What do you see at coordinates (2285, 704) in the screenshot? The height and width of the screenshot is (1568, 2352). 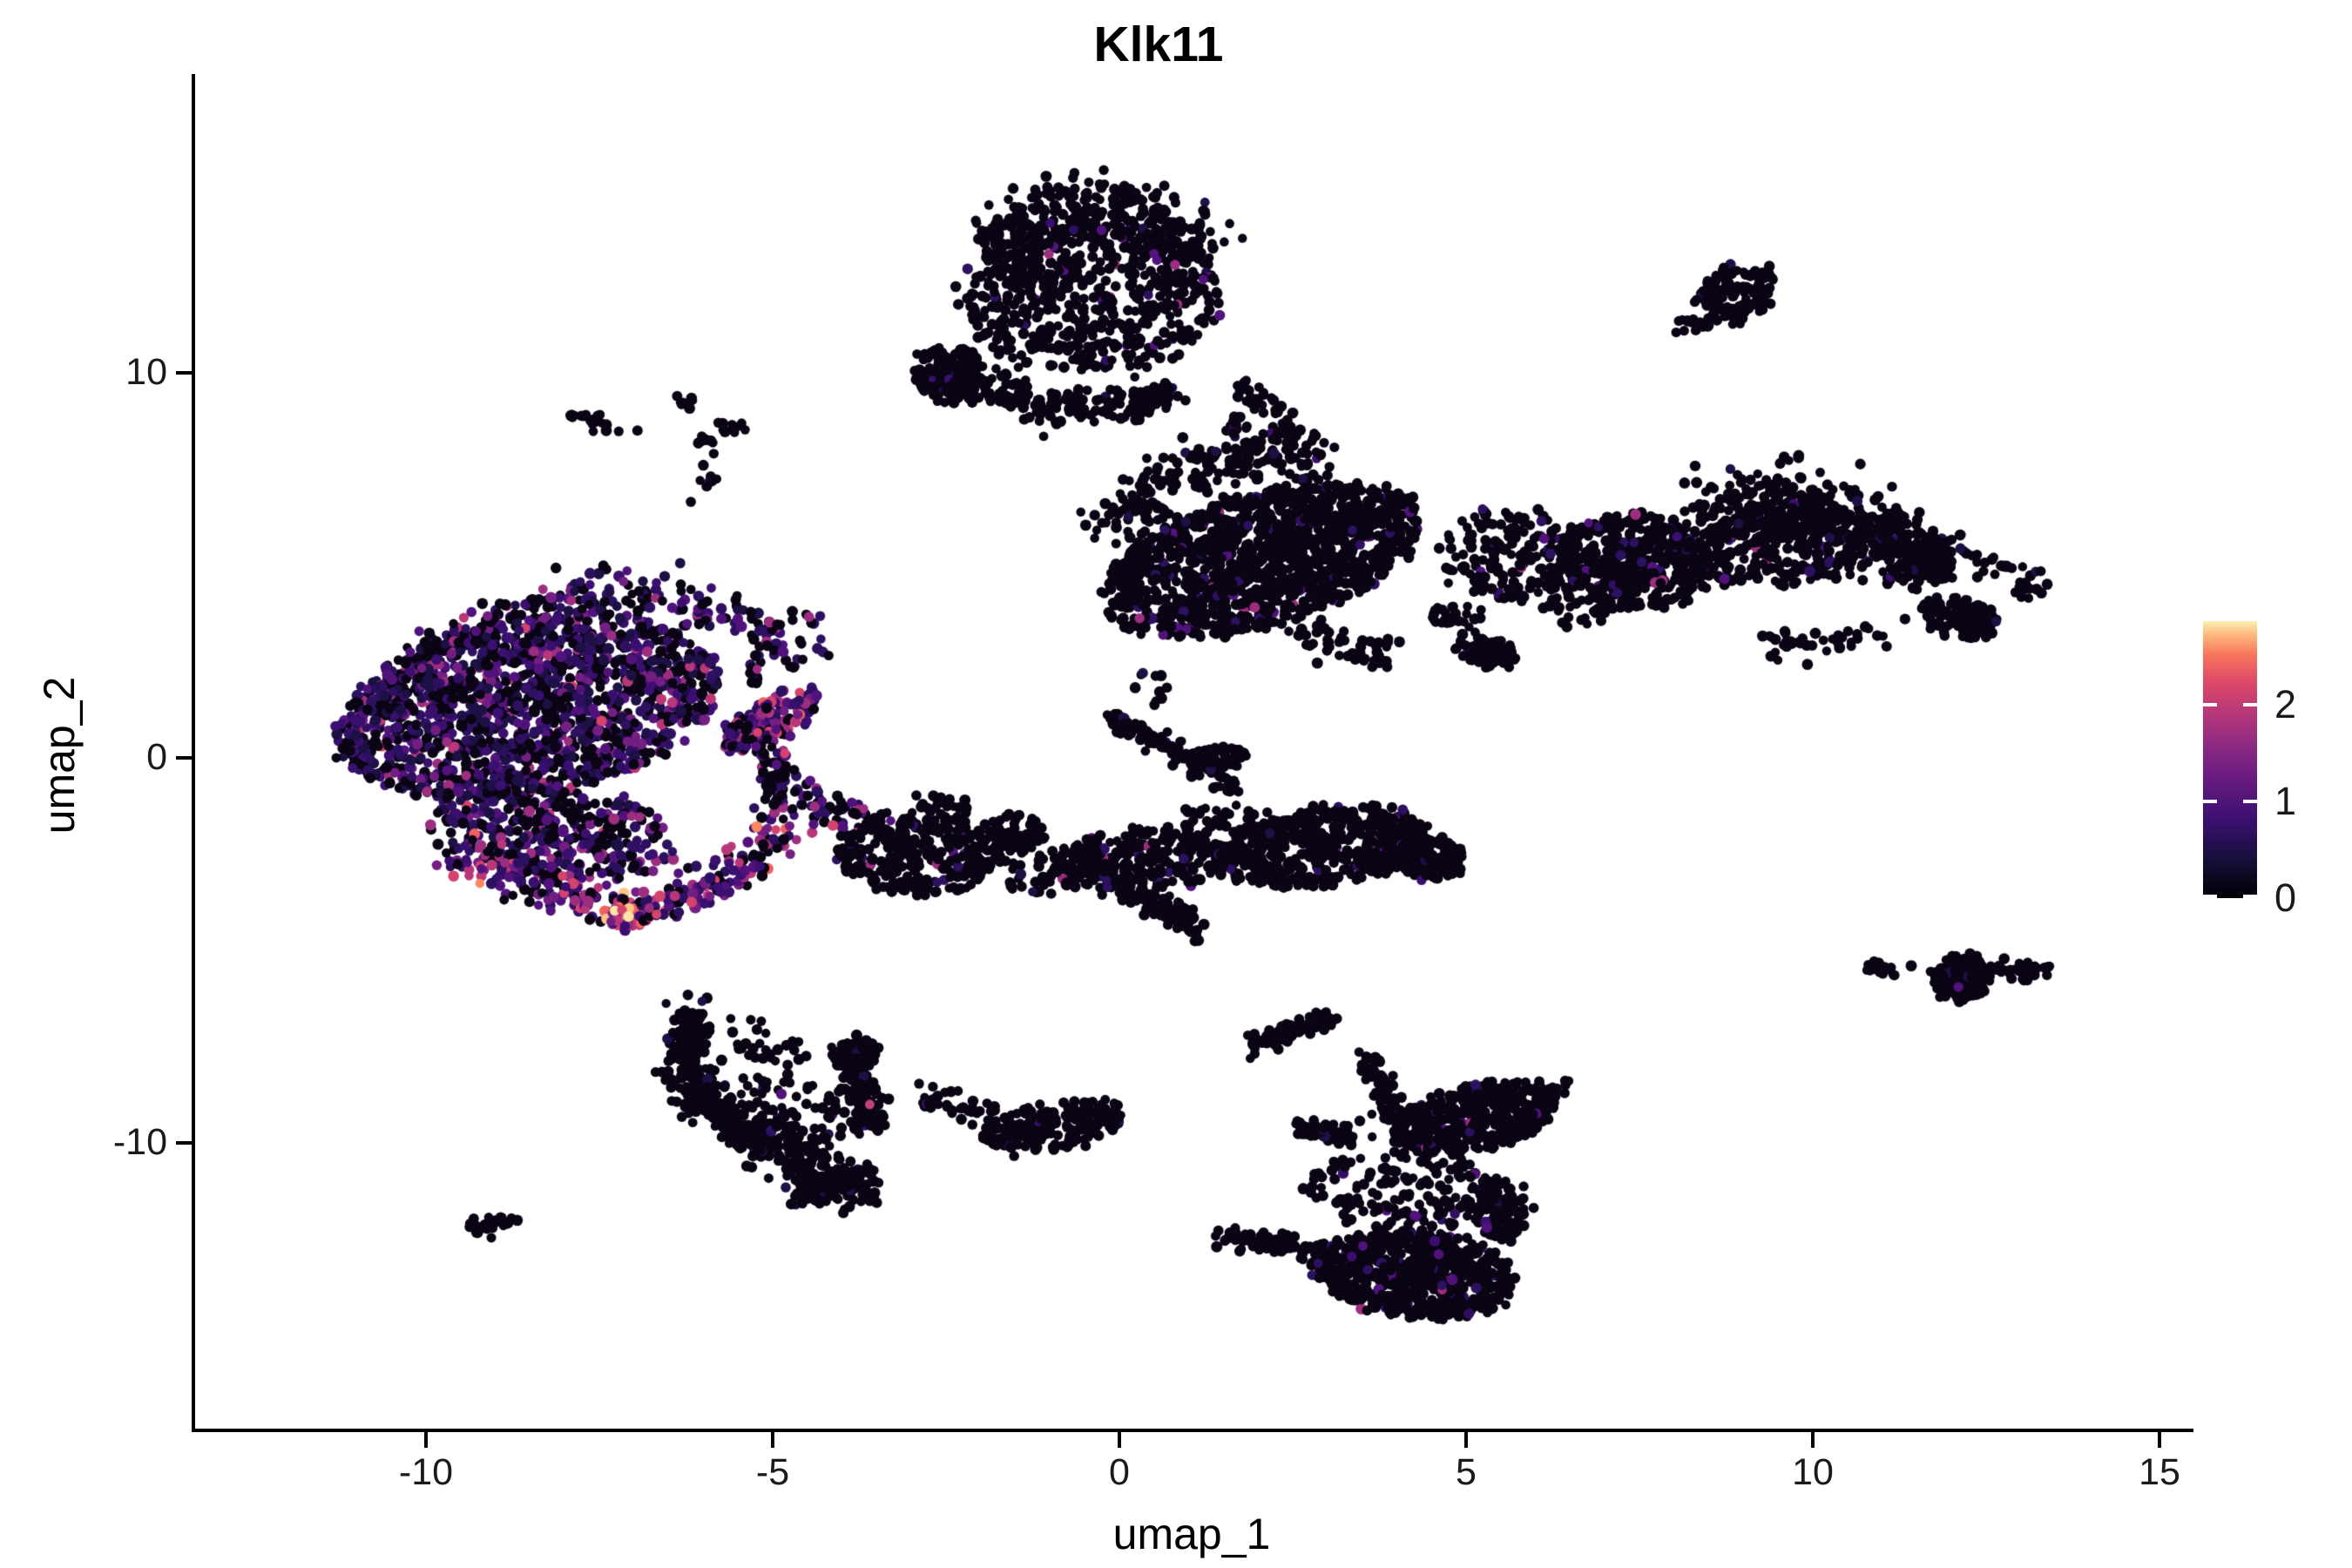 I see `legend-tick-label: 2` at bounding box center [2285, 704].